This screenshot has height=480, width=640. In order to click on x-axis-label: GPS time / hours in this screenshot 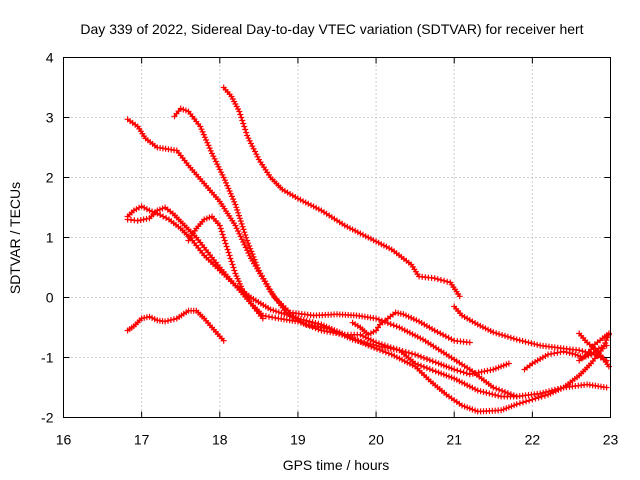, I will do `click(336, 465)`.